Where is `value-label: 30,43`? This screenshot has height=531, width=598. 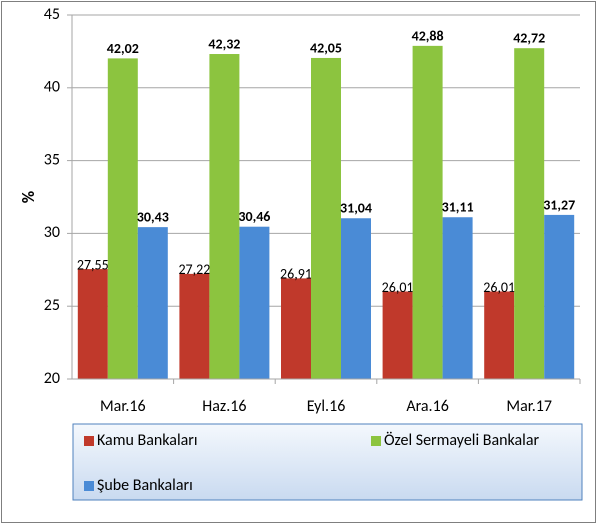
value-label: 30,43 is located at coordinates (153, 217).